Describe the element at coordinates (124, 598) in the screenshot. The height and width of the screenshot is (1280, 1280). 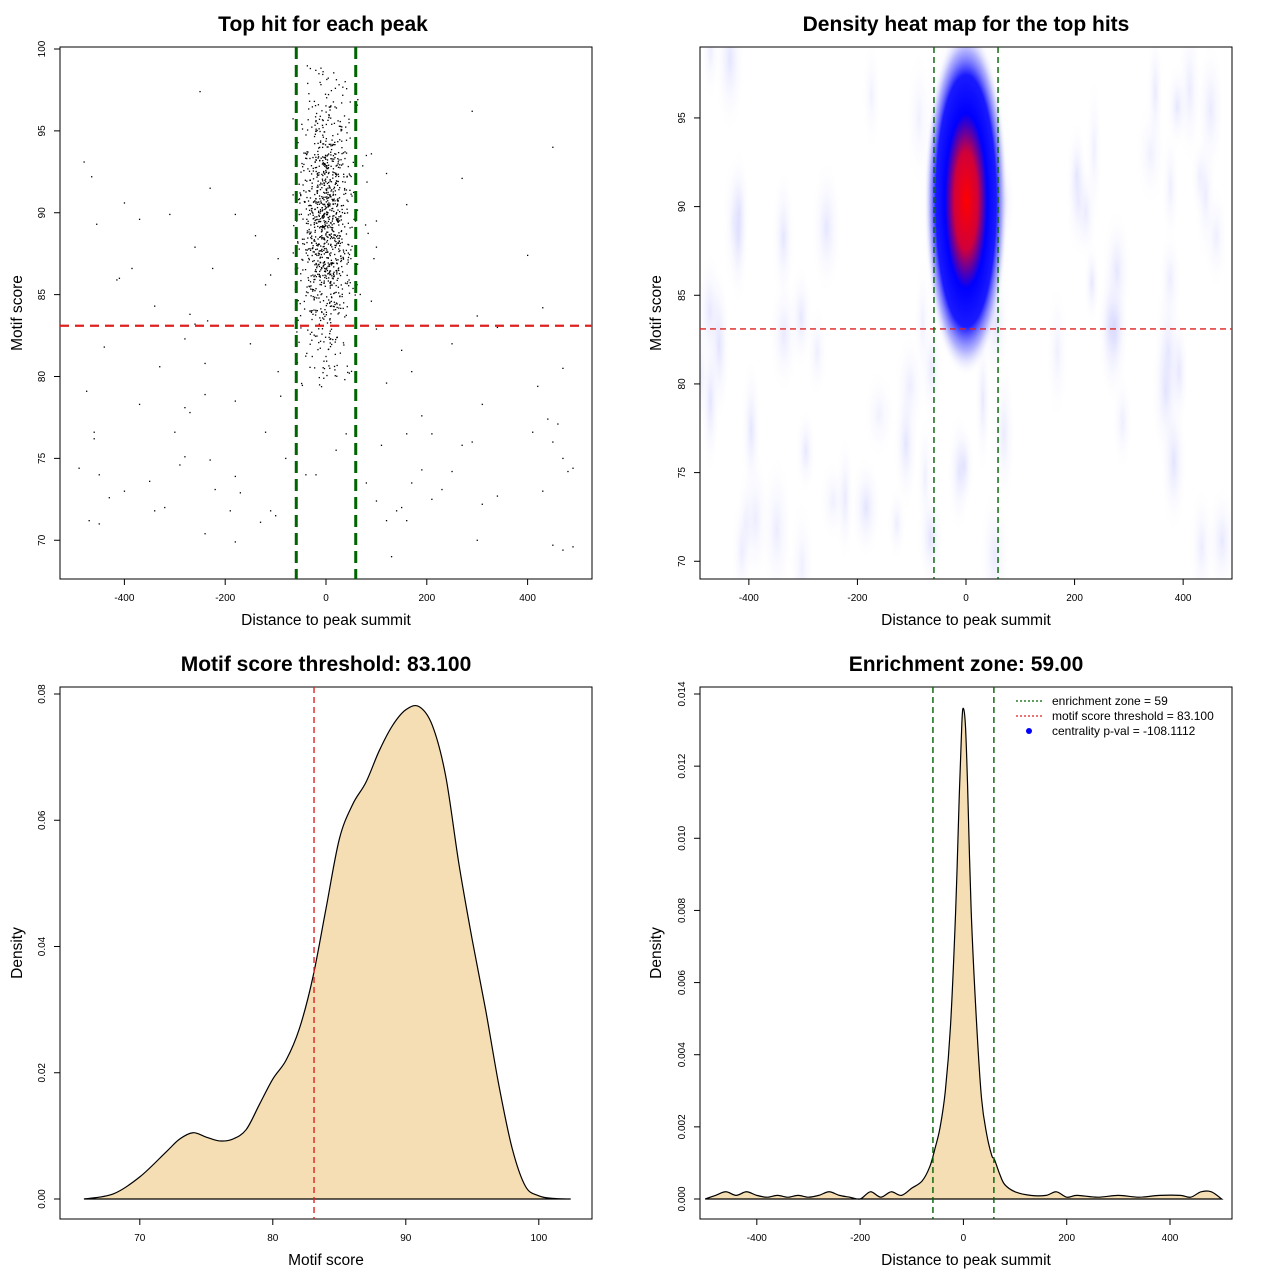
I see `x-tick-label: -400` at that location.